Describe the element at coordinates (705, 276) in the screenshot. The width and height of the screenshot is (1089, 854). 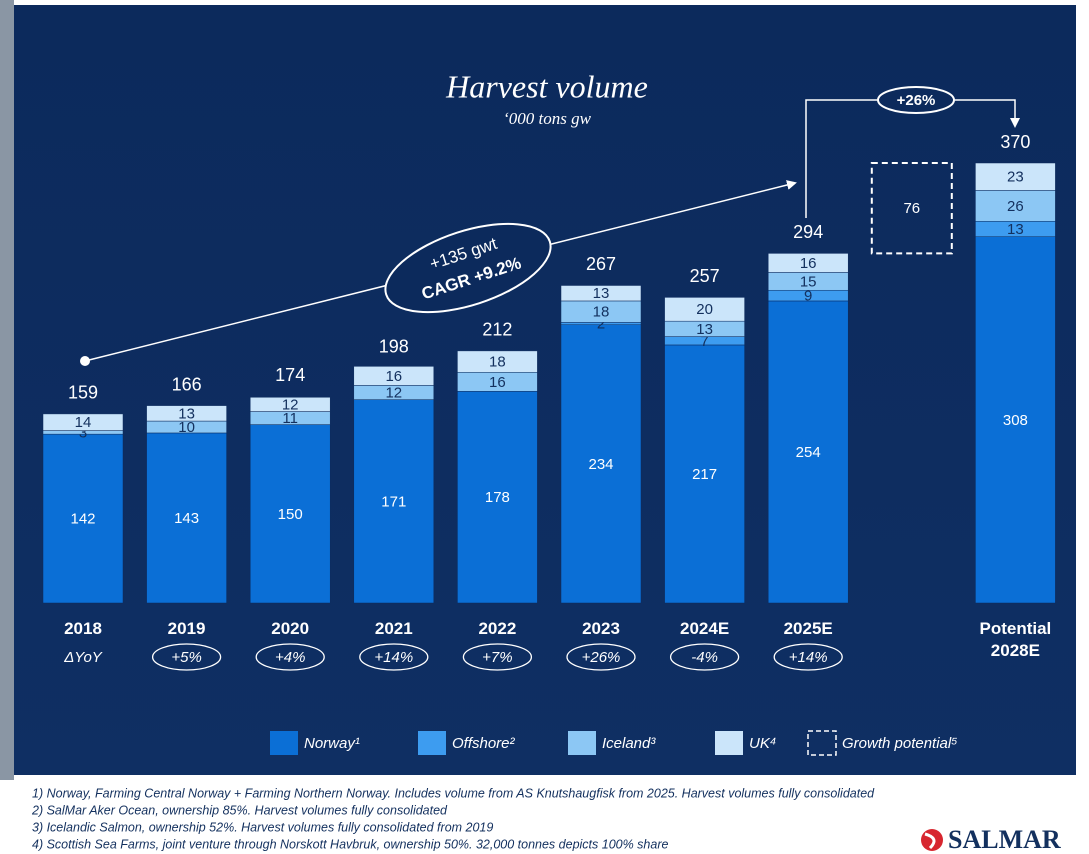
I see `total-label: 257` at that location.